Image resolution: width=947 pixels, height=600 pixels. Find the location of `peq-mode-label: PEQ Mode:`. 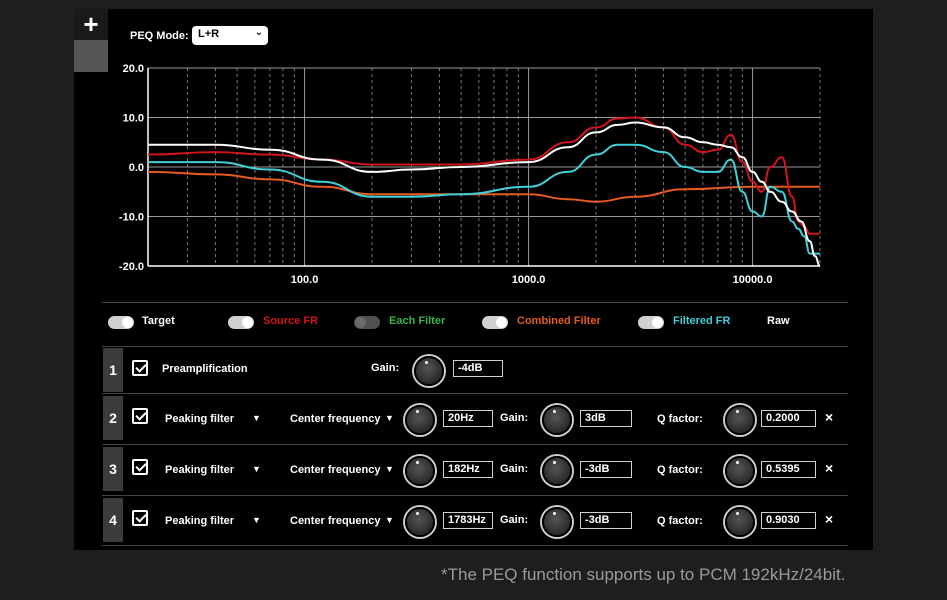

peq-mode-label: PEQ Mode: is located at coordinates (159, 36).